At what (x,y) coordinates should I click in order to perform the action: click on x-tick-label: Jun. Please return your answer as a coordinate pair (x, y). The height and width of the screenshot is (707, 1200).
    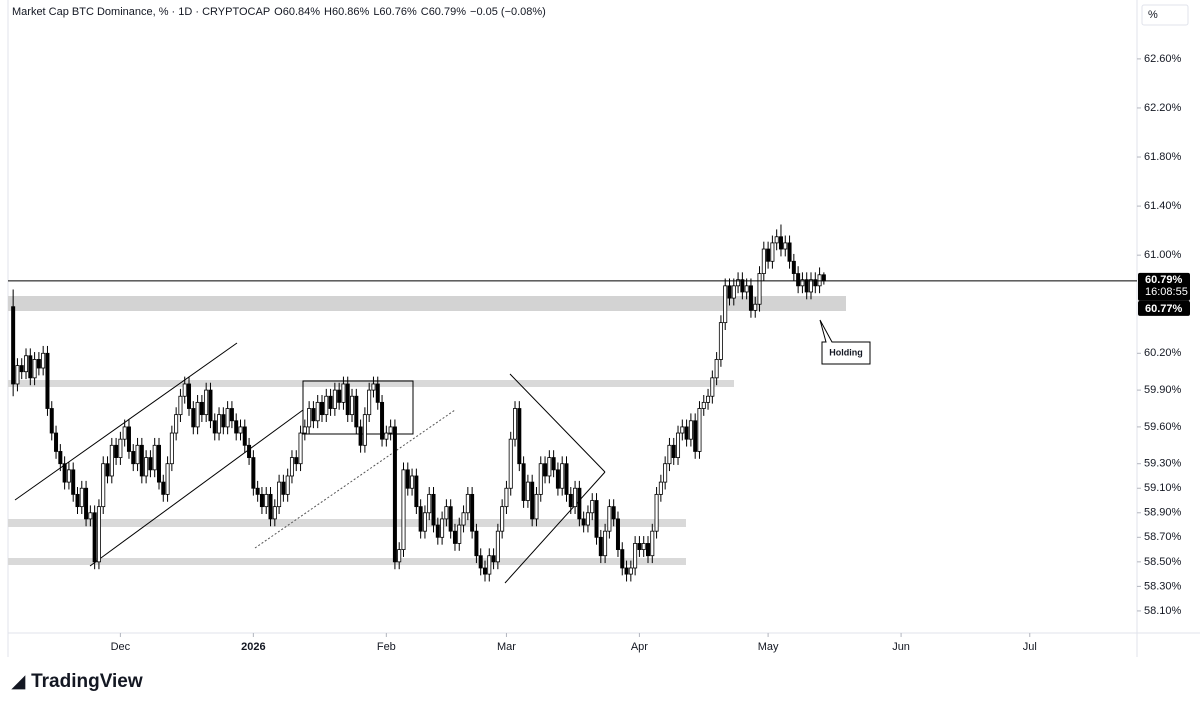
    Looking at the image, I should click on (901, 647).